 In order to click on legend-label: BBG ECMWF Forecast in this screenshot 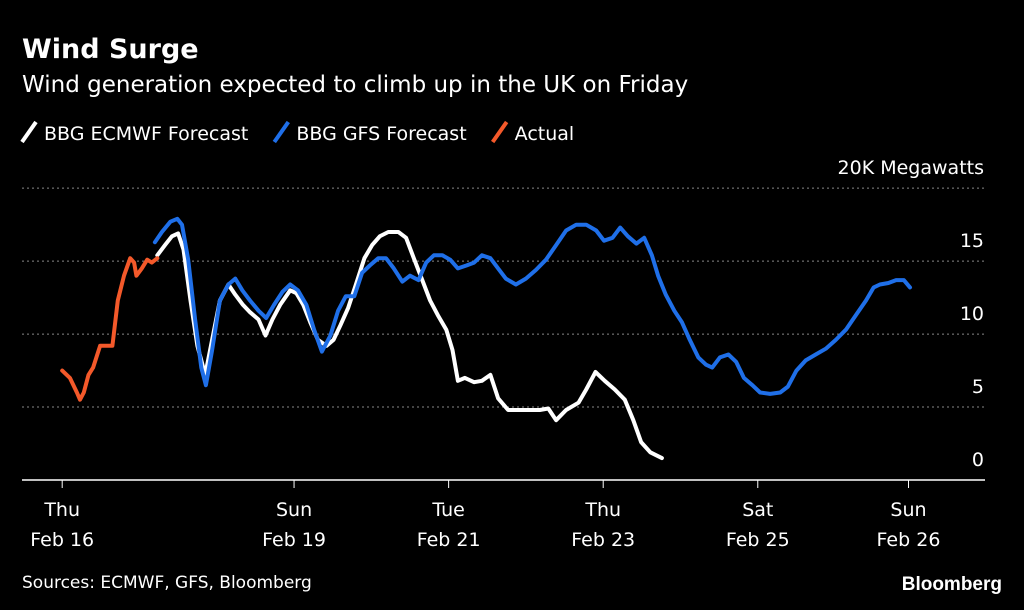, I will do `click(146, 134)`.